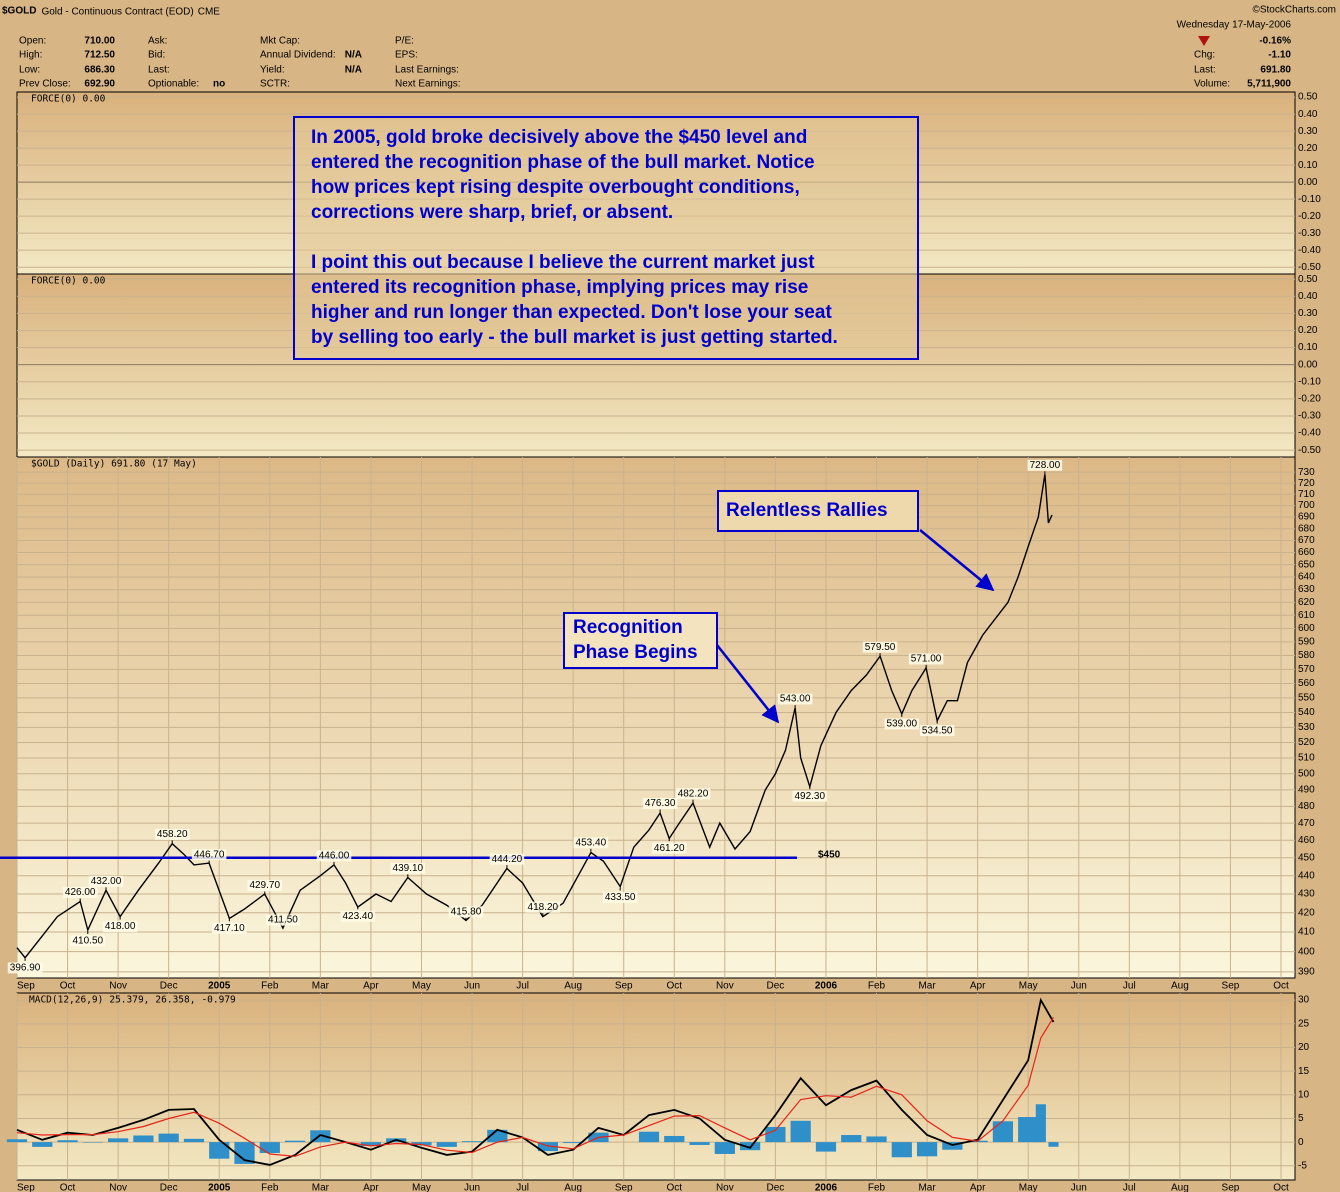 The width and height of the screenshot is (1340, 1192). I want to click on change-pct: -0.16%, so click(1275, 41).